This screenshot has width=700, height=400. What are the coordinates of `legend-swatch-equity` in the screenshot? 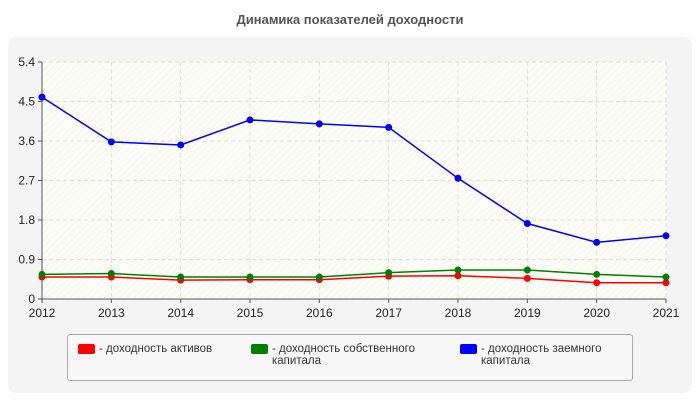 It's located at (259, 349).